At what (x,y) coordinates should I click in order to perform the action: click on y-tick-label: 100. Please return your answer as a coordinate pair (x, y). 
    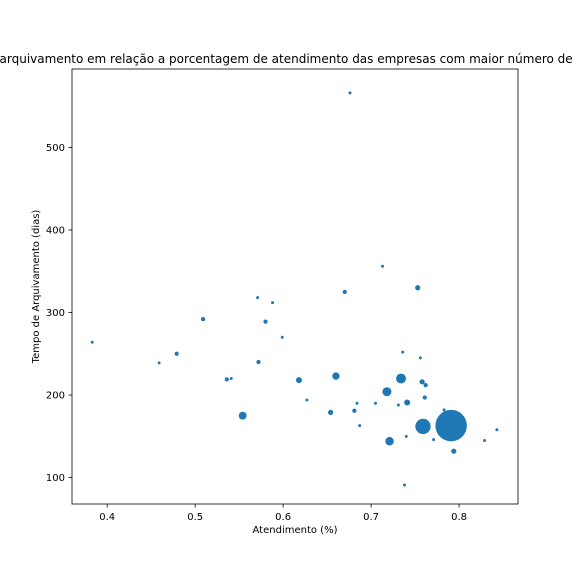
    Looking at the image, I should click on (55, 478).